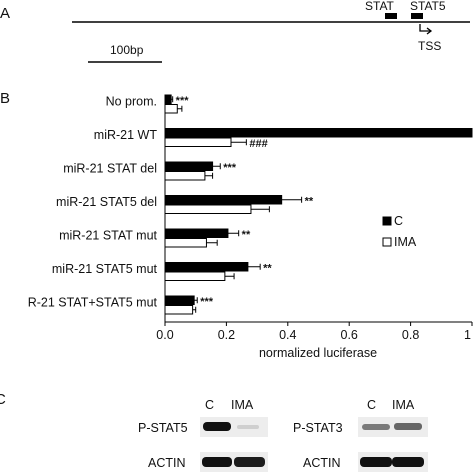 This screenshot has height=474, width=474. I want to click on legend-swatch-ima, so click(387, 242).